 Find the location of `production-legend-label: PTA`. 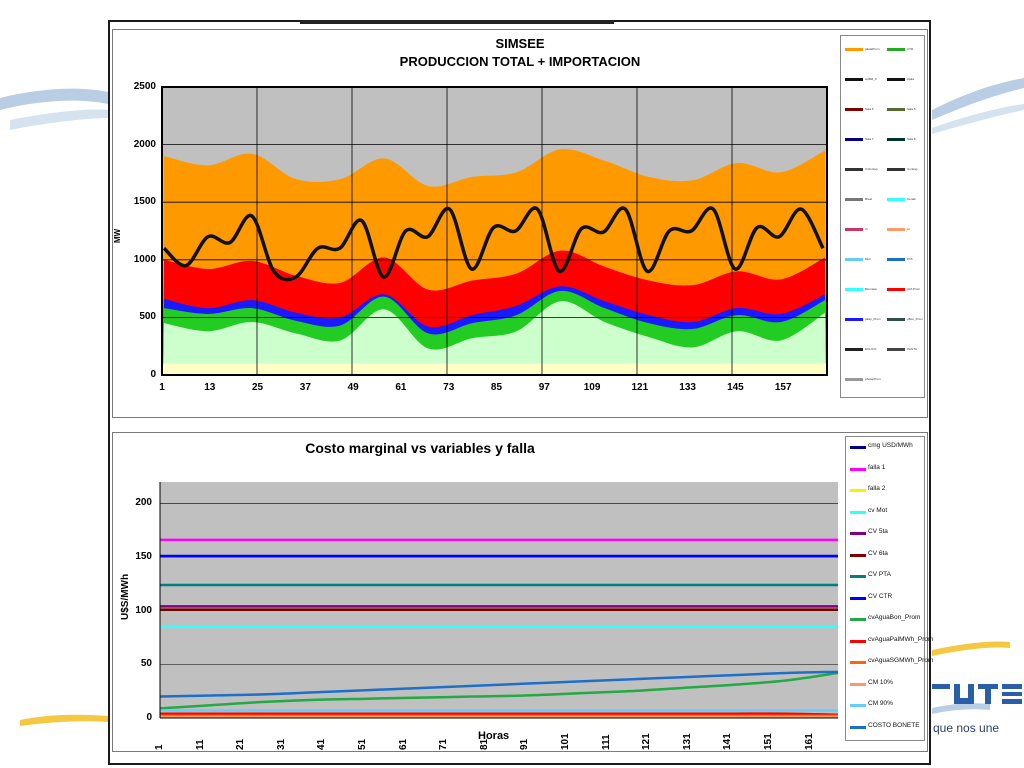

production-legend-label: PTA is located at coordinates (910, 259).